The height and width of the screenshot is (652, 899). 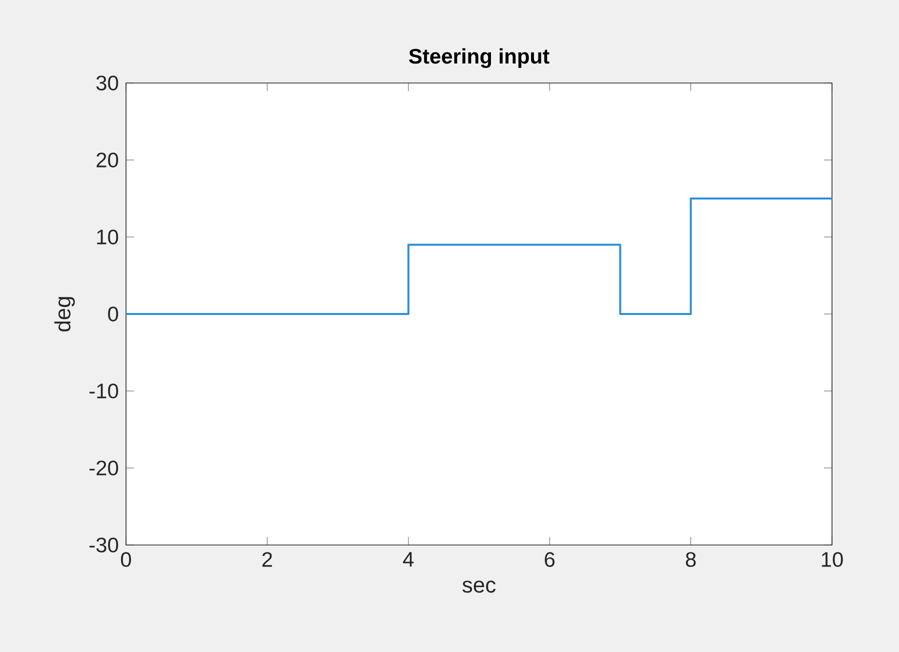 What do you see at coordinates (107, 83) in the screenshot?
I see `y-tick-label: 30` at bounding box center [107, 83].